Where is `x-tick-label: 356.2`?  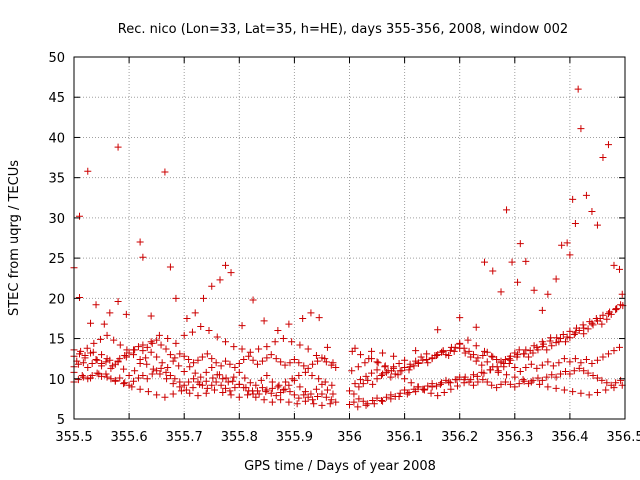
x-tick-label: 356.2 is located at coordinates (459, 437).